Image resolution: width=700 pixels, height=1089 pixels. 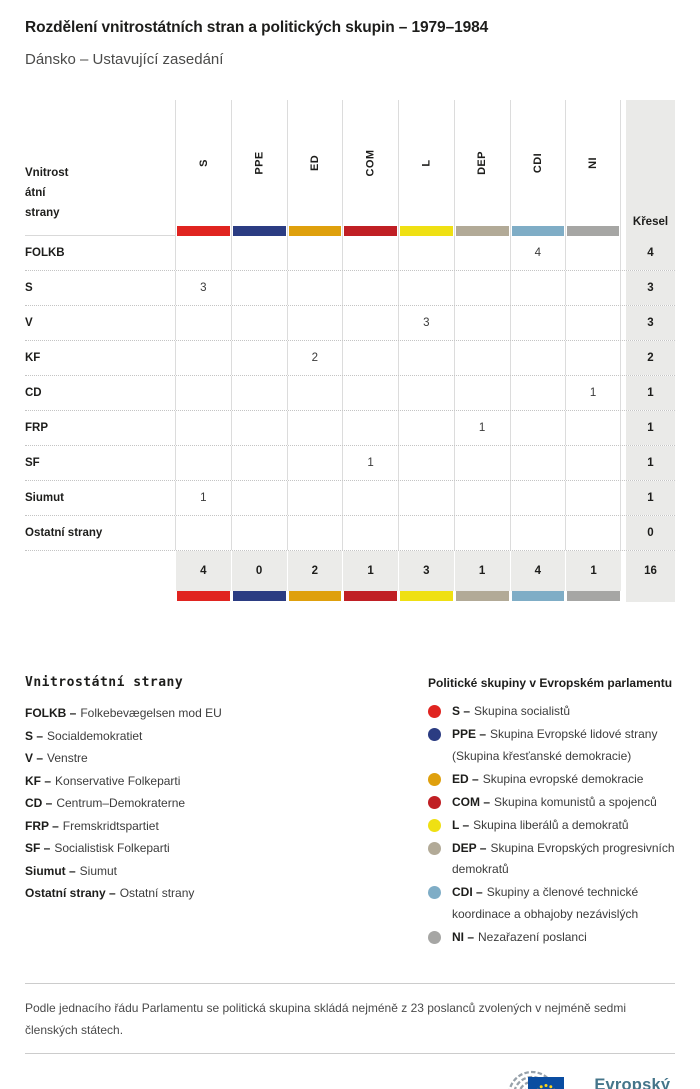 I want to click on divider, so click(x=350, y=1053).